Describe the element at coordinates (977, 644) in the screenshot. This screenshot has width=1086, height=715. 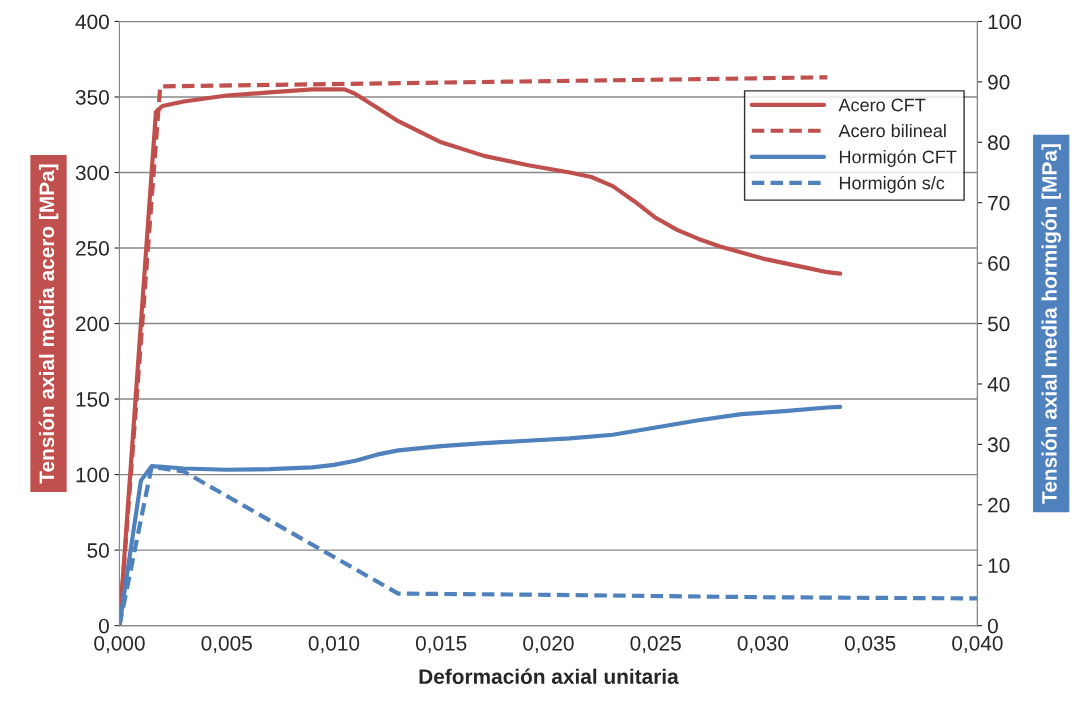
I see `x-tick-label: 0,040` at that location.